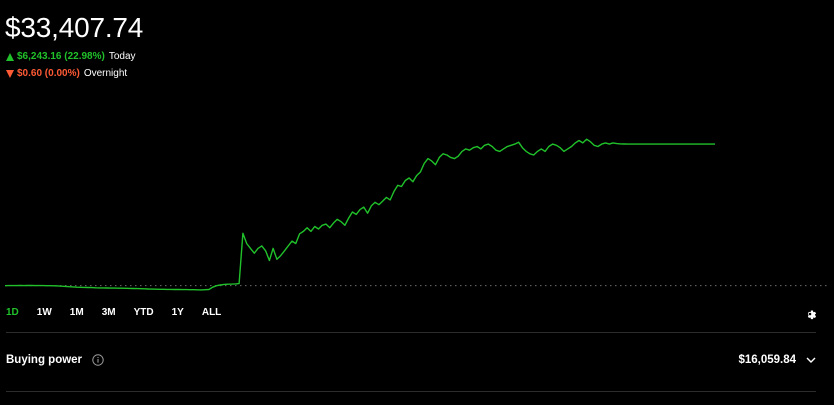  What do you see at coordinates (143, 312) in the screenshot?
I see `range-tab-ytd: YTD` at bounding box center [143, 312].